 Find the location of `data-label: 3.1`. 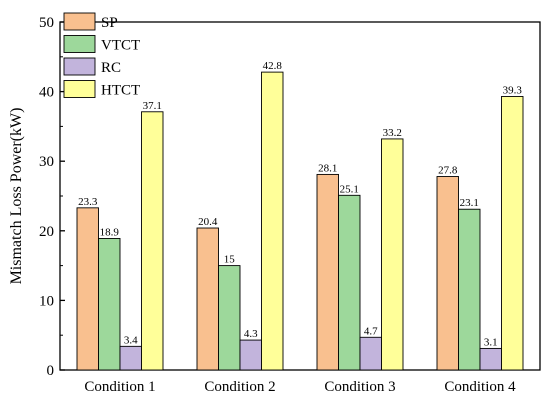

data-label: 3.1 is located at coordinates (491, 342).